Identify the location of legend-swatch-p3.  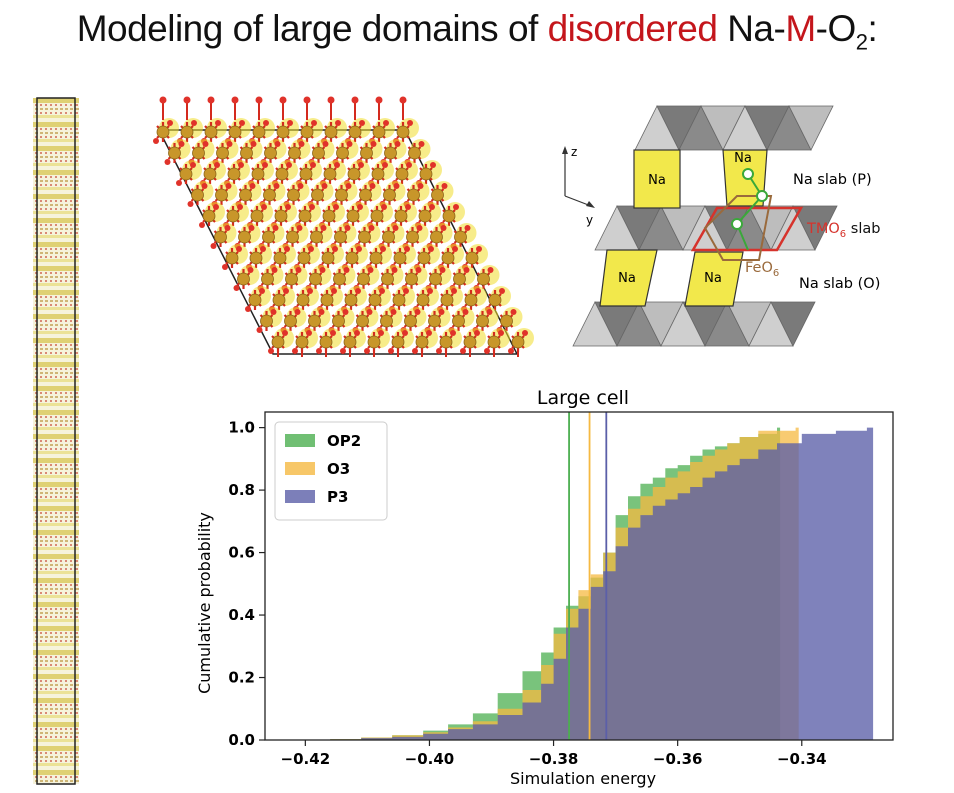
(300, 496).